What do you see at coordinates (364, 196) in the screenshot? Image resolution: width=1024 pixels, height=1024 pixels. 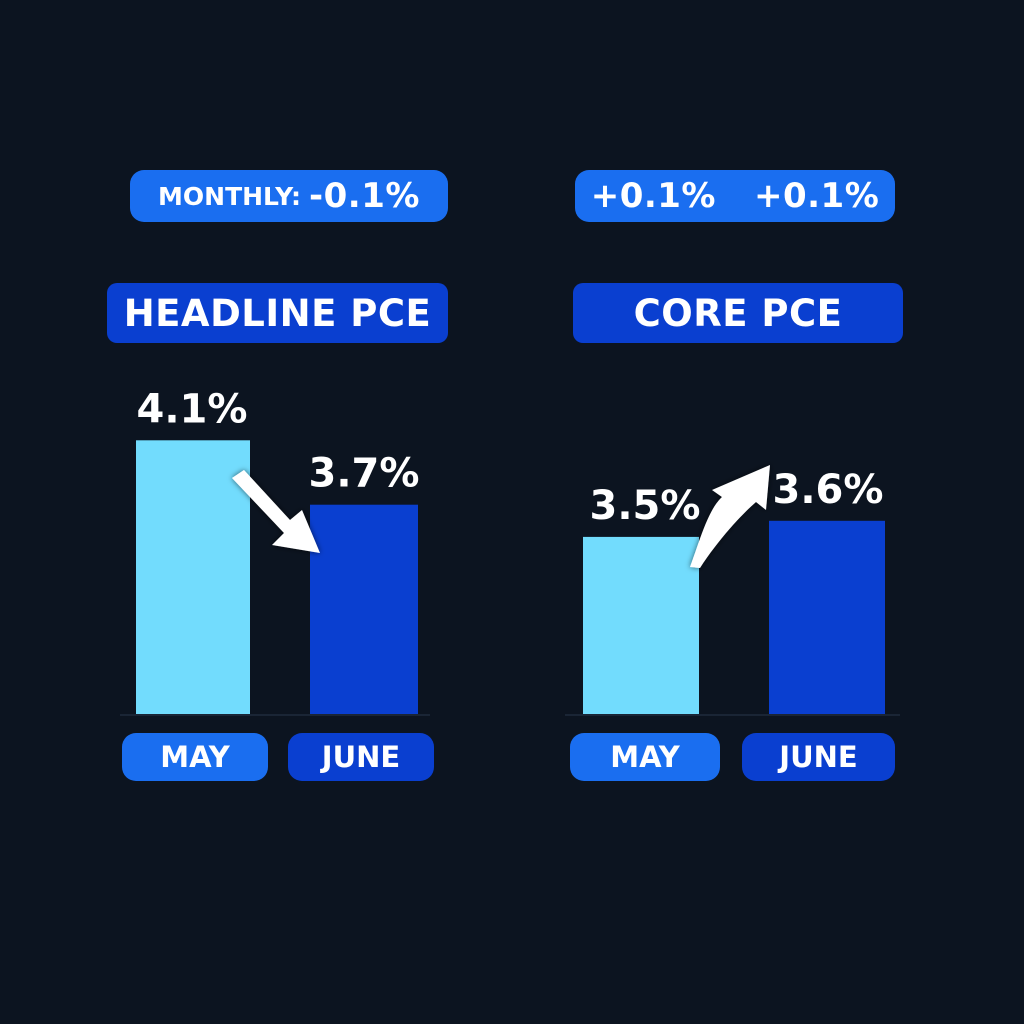 I see `monthly-headline-value: -0.1%` at bounding box center [364, 196].